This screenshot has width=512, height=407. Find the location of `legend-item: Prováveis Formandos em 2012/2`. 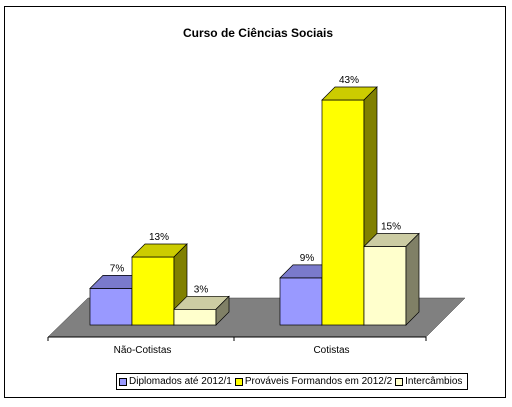

legend-item: Prováveis Formandos em 2012/2 is located at coordinates (313, 381).